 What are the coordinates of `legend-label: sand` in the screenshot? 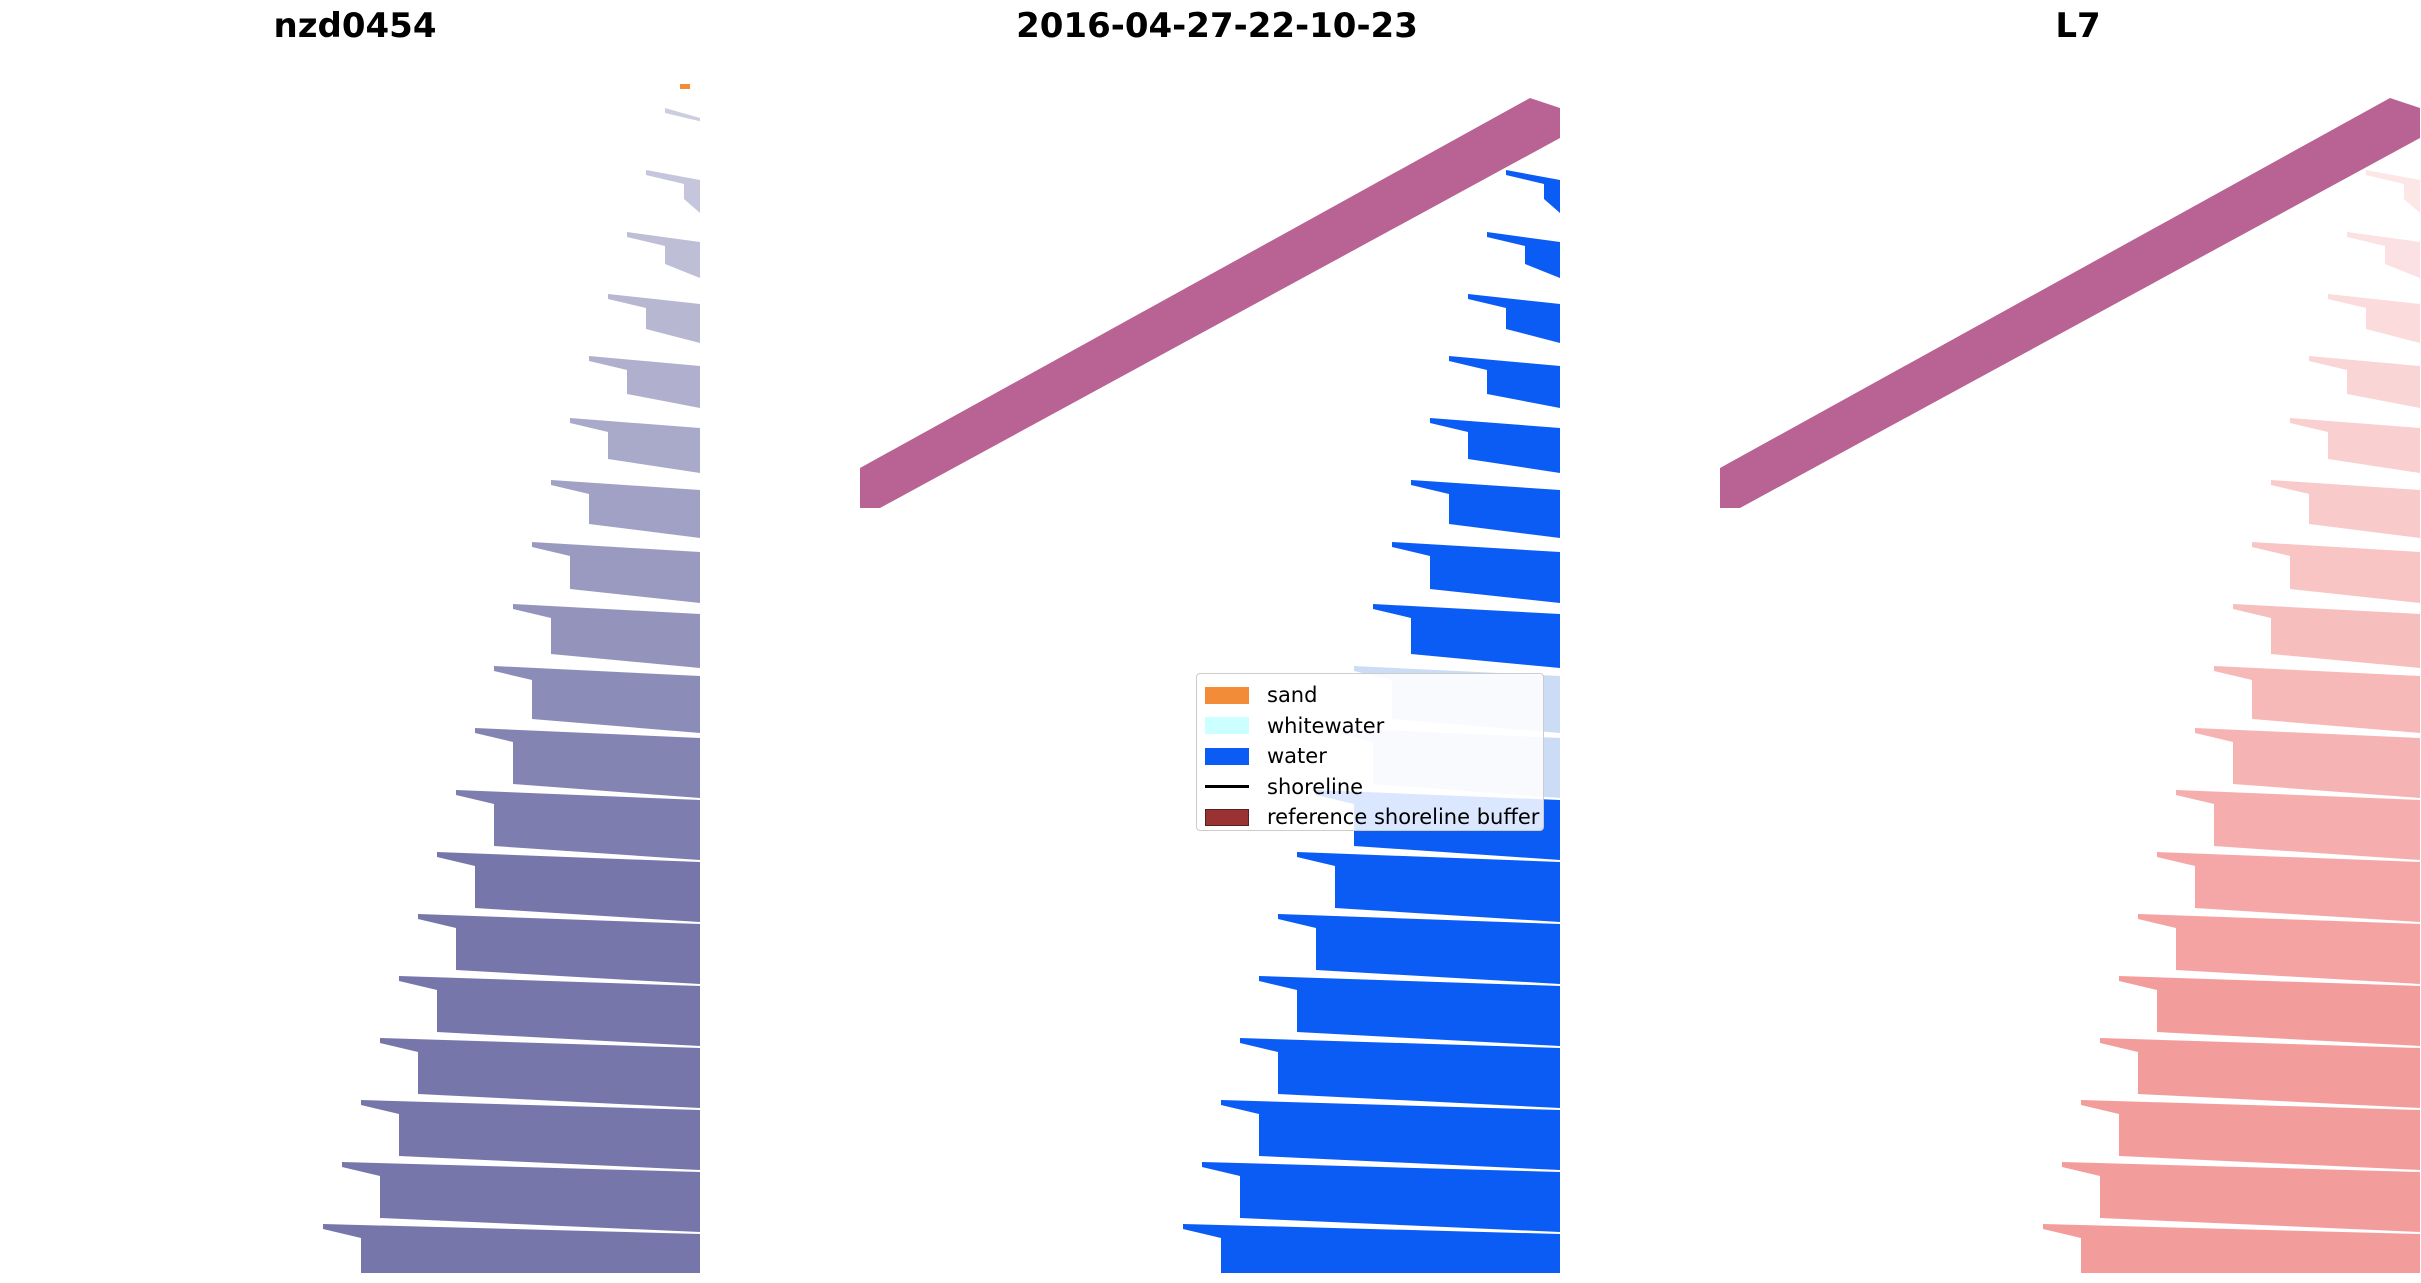 It's located at (1292, 695).